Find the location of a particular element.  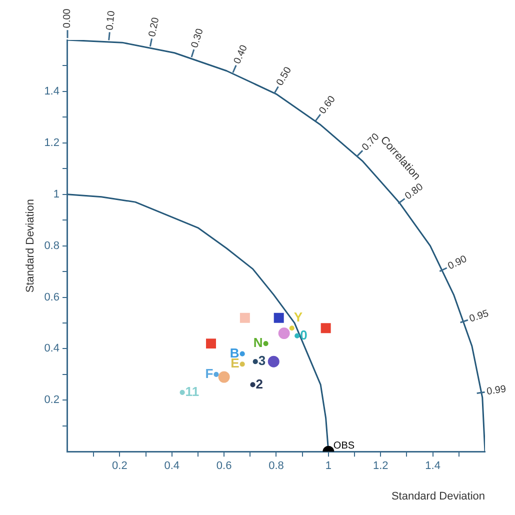

y-tick-label: 0.2 is located at coordinates (52, 400).